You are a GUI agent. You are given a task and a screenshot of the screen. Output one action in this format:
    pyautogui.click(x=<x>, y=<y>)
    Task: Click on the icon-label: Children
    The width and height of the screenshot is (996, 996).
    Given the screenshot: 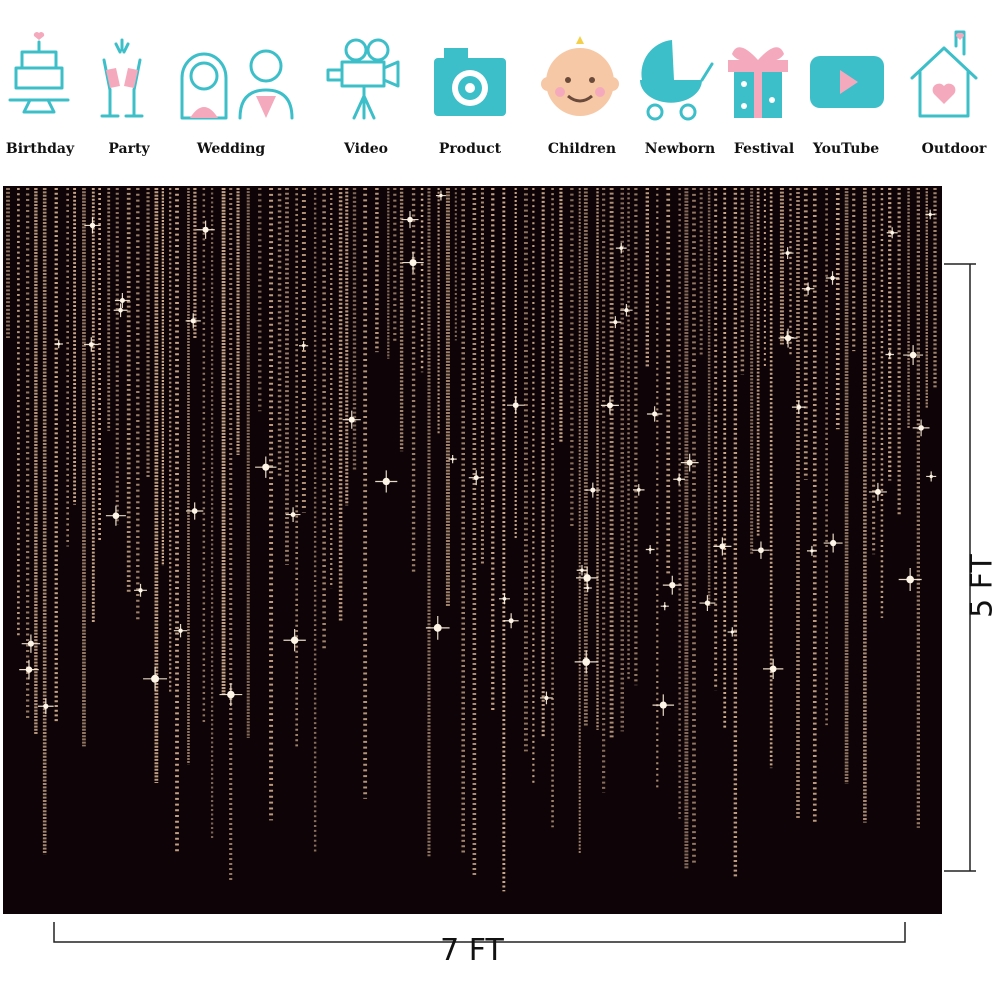 What is the action you would take?
    pyautogui.click(x=582, y=149)
    